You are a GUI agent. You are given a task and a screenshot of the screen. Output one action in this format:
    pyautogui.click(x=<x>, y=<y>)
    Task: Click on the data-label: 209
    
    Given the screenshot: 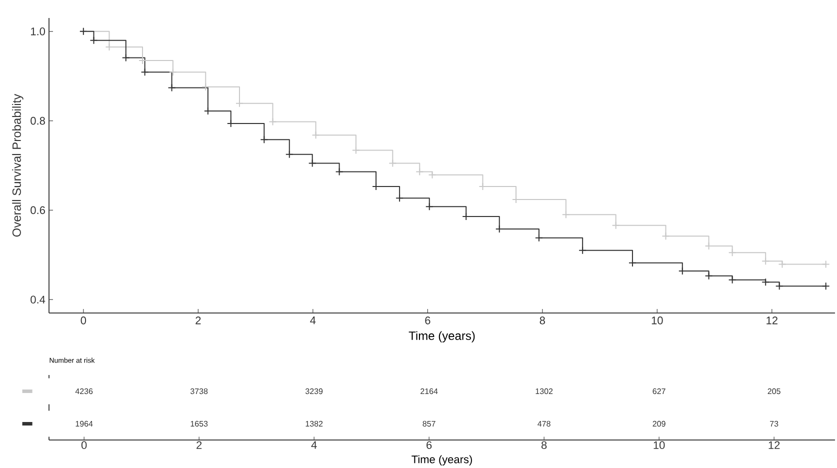 What is the action you would take?
    pyautogui.click(x=659, y=423)
    